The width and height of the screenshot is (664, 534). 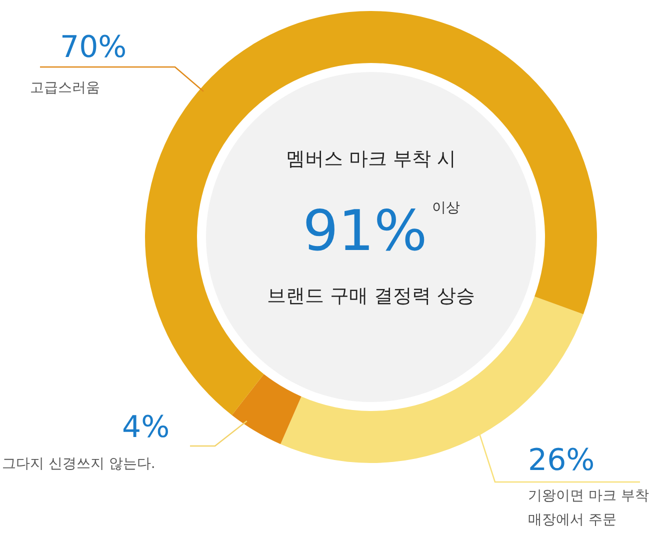 I want to click on slice-label: 그다지 신경쓰지 않는다., so click(x=79, y=464).